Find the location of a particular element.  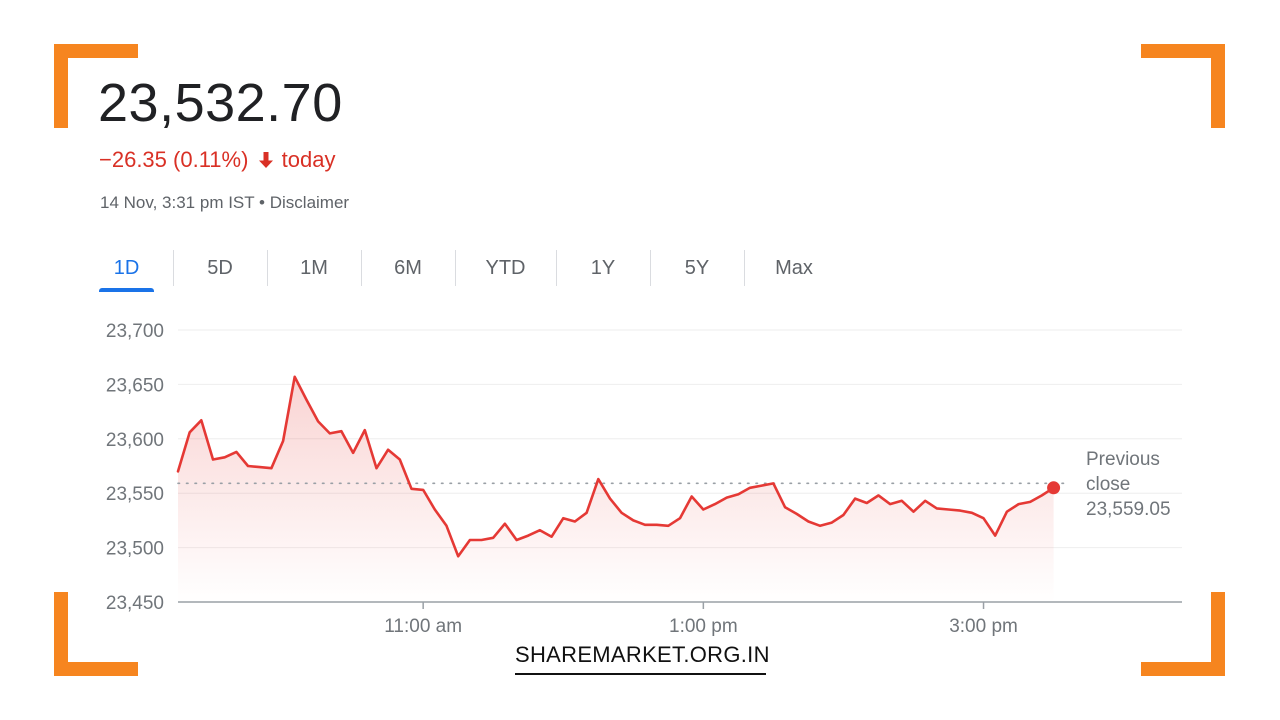

frame-corner-top-right is located at coordinates (1183, 86).